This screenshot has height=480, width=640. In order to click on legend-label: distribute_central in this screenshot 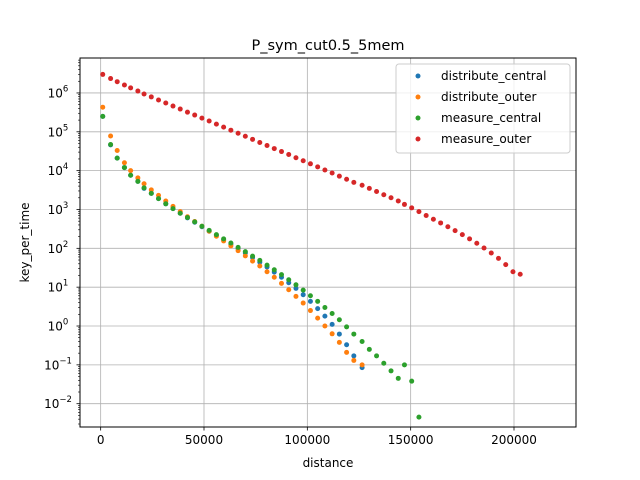, I will do `click(493, 76)`.